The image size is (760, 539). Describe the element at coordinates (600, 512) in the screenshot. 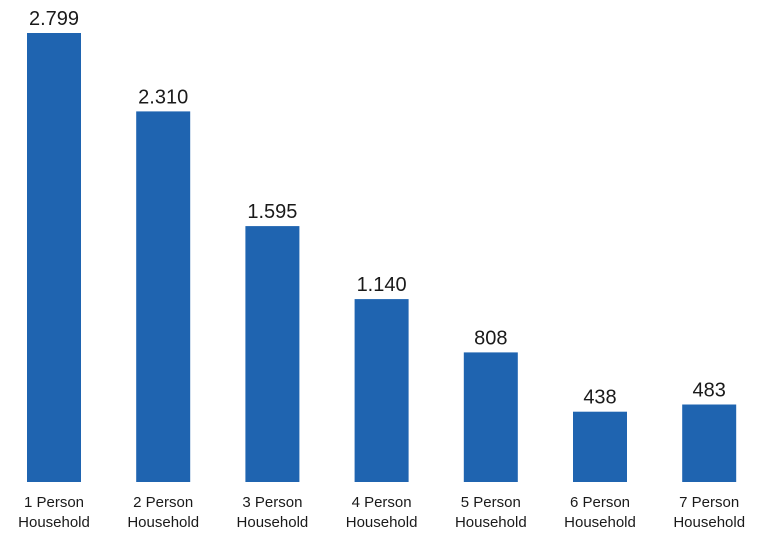

I see `category-label-6: 6 Person Household` at that location.